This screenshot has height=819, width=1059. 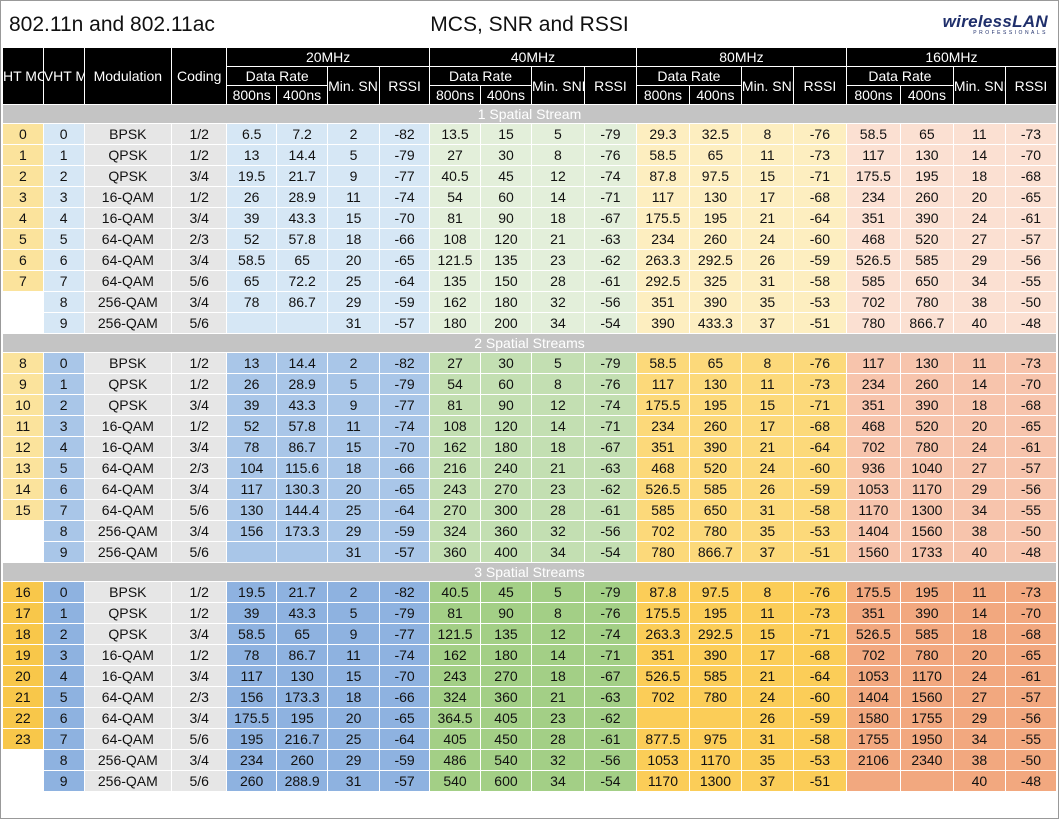 I want to click on modulation-cell: 256-QAM, so click(x=128, y=531).